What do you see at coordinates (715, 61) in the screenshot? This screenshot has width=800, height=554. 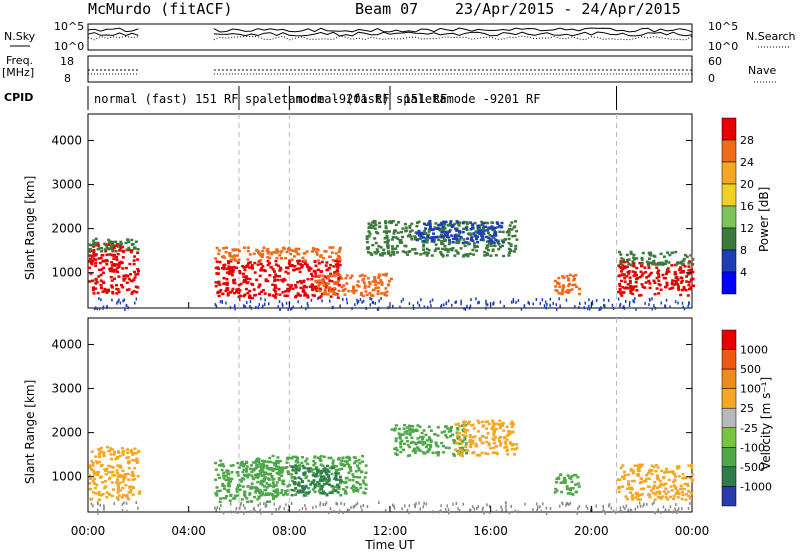 I see `nave-tick-top: 60` at bounding box center [715, 61].